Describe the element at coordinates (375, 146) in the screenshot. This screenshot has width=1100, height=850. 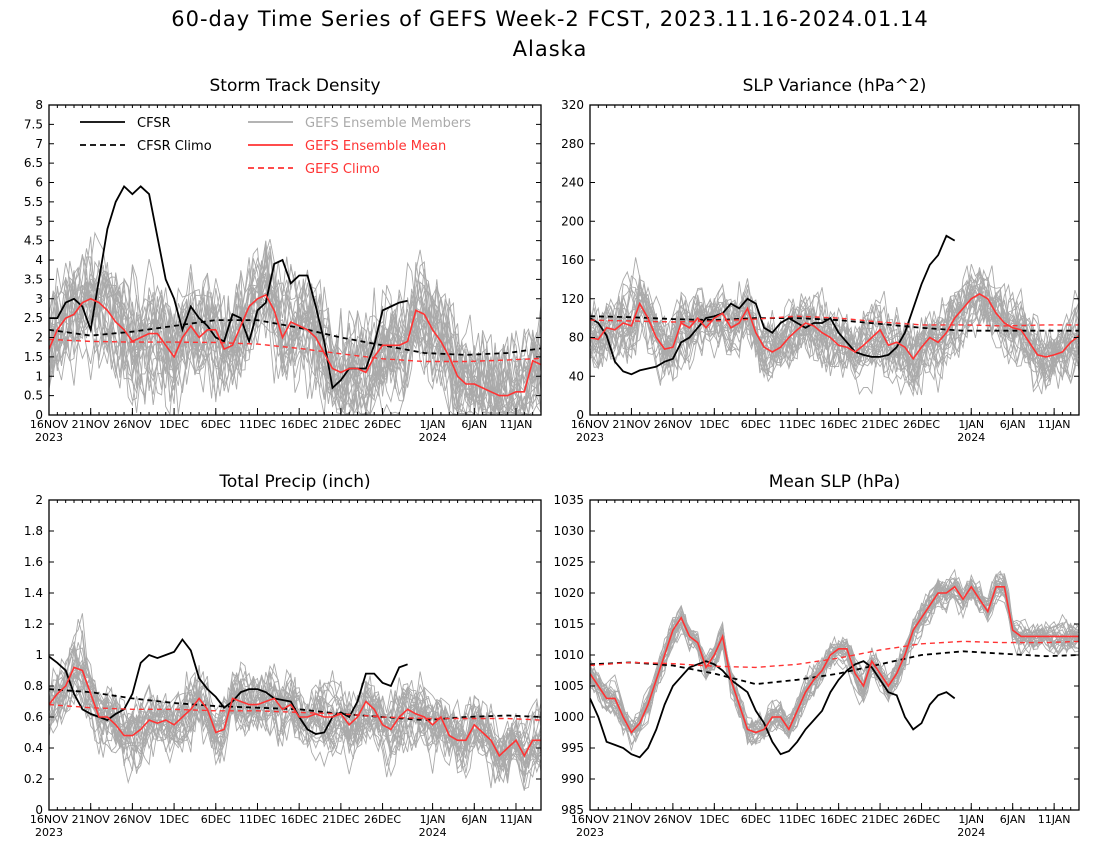
I see `legend-mean-label: GEFS Ensemble Mean` at that location.